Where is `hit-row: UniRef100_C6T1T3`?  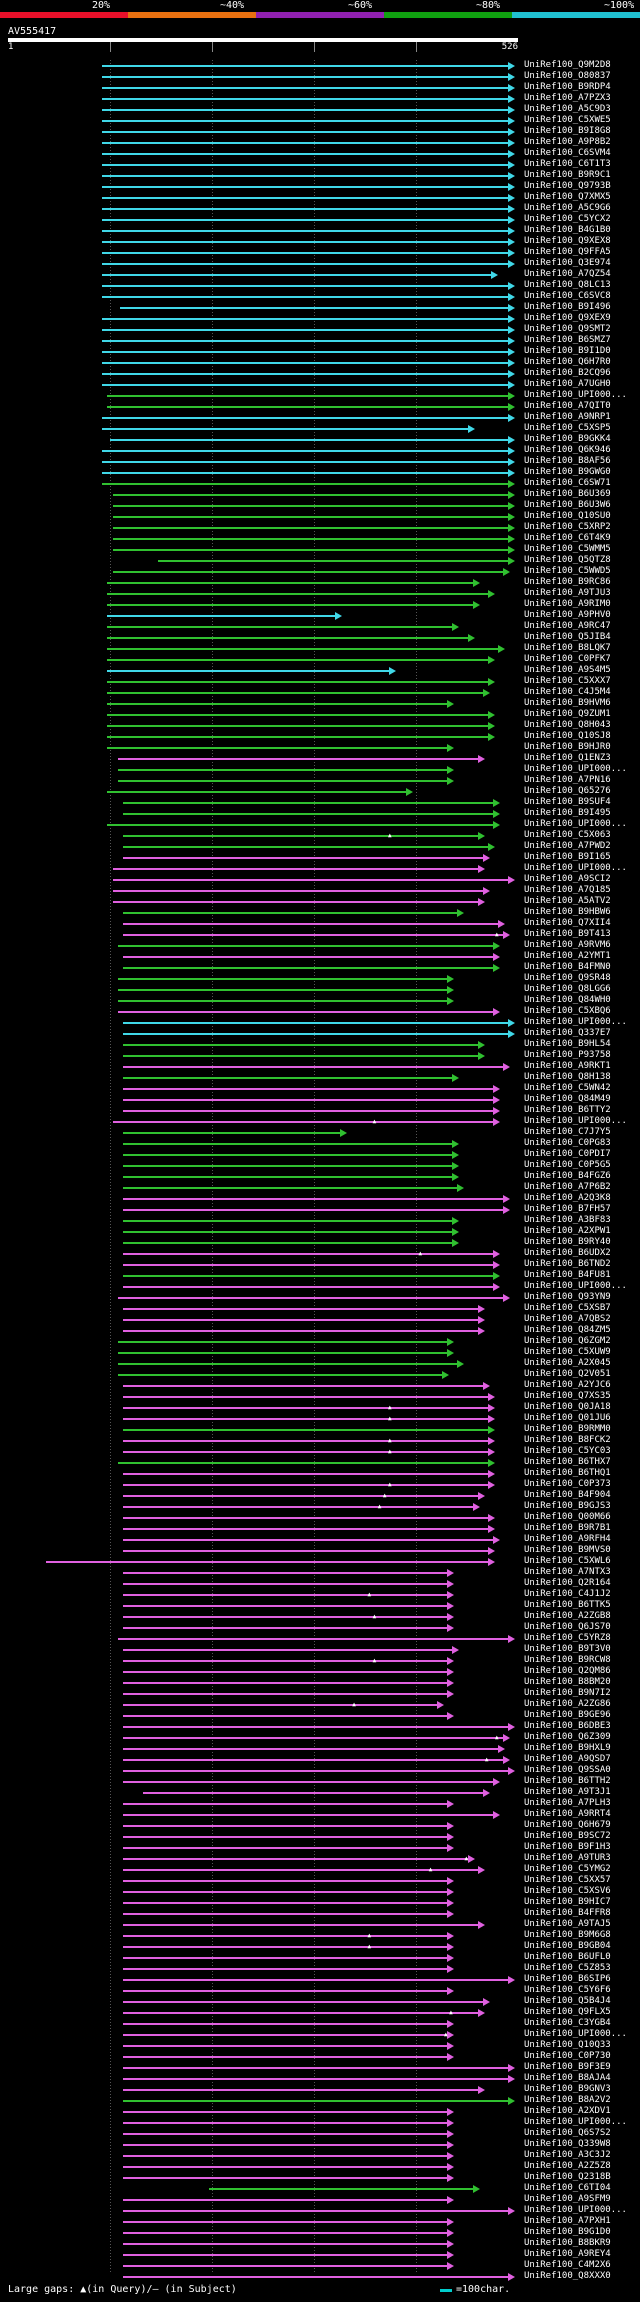 hit-row: UniRef100_C6T1T3 is located at coordinates (320, 164).